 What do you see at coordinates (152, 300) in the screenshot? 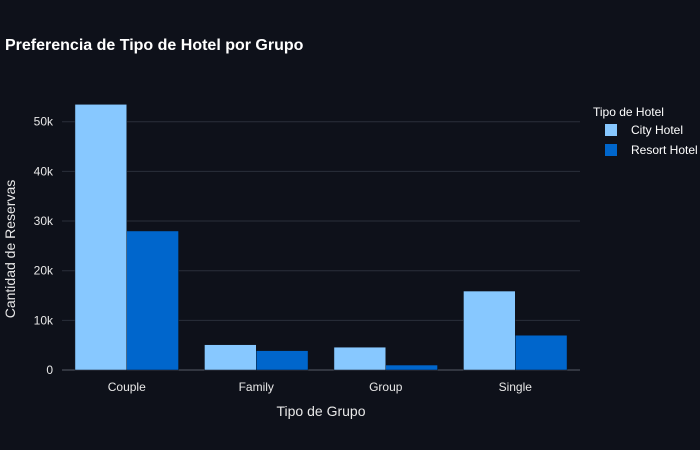
I see `bar-resort-hotel-couple` at bounding box center [152, 300].